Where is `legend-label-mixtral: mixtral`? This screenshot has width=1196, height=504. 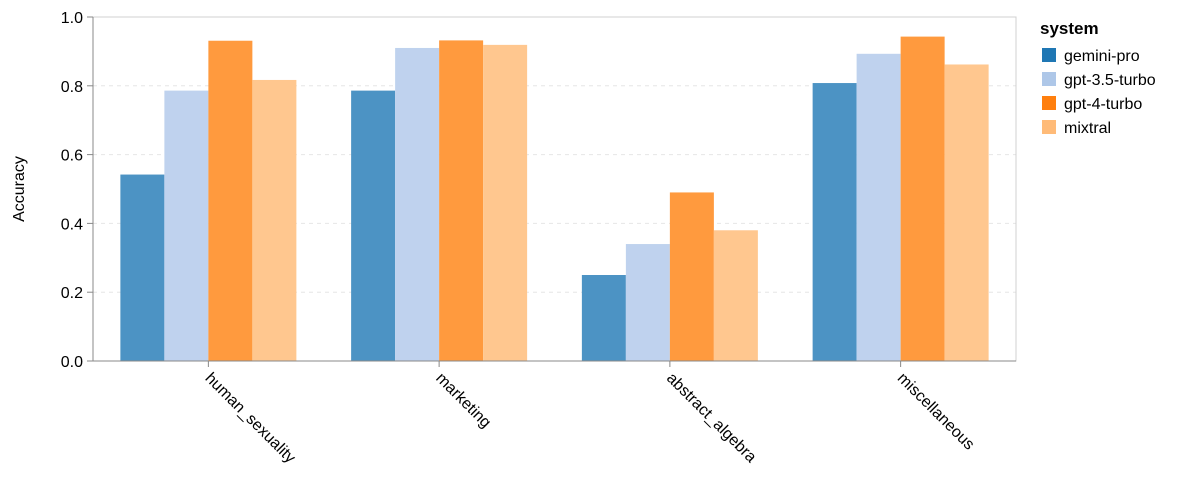 legend-label-mixtral: mixtral is located at coordinates (1087, 128).